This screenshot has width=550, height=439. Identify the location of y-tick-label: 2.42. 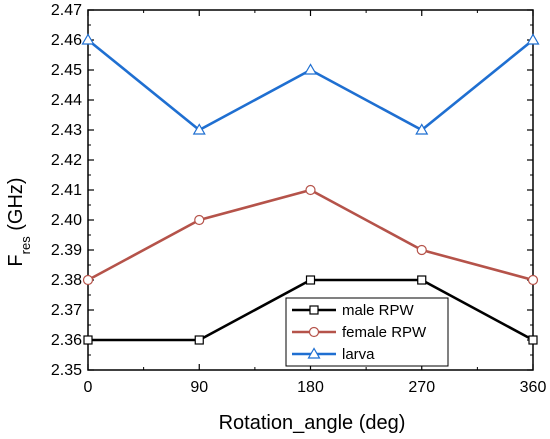
(66, 160).